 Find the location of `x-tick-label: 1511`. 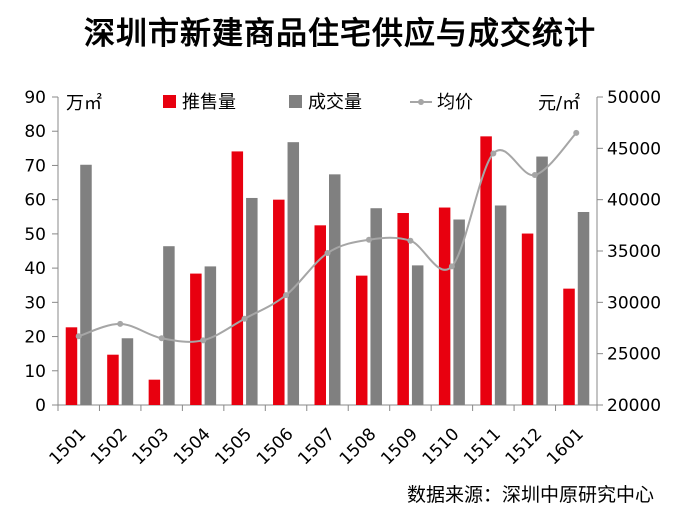

x-tick-label: 1511 is located at coordinates (482, 446).